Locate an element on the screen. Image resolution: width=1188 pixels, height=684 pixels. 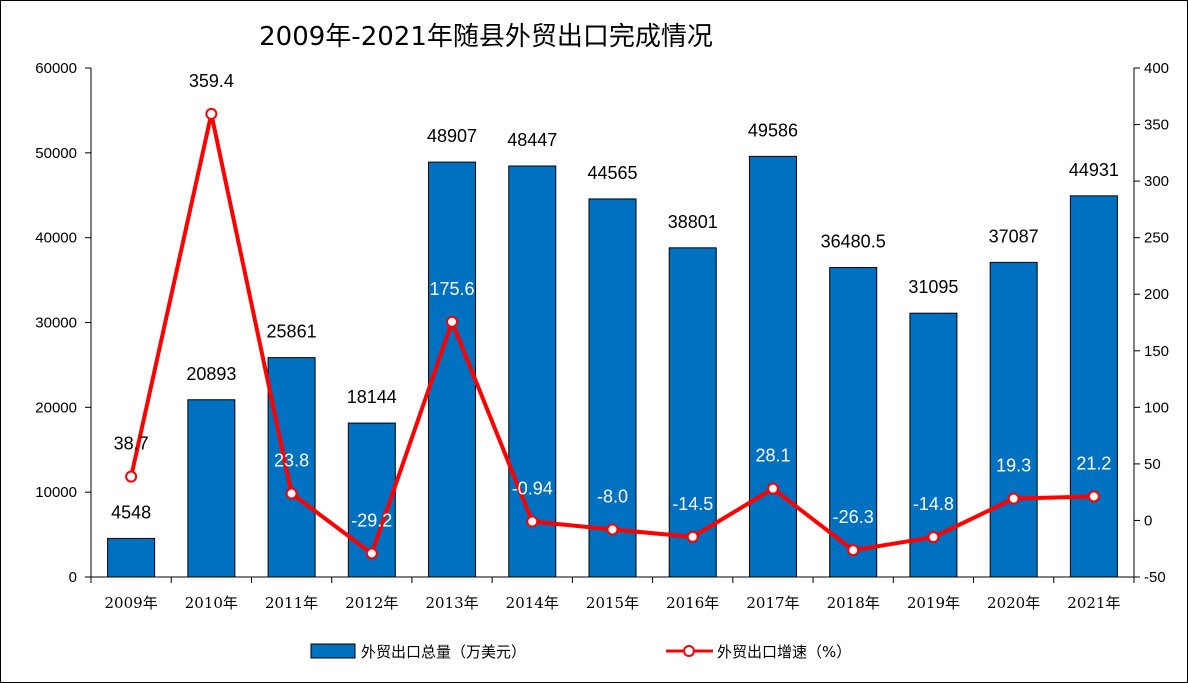
y-left-tick-label: 50000 is located at coordinates (56, 153).